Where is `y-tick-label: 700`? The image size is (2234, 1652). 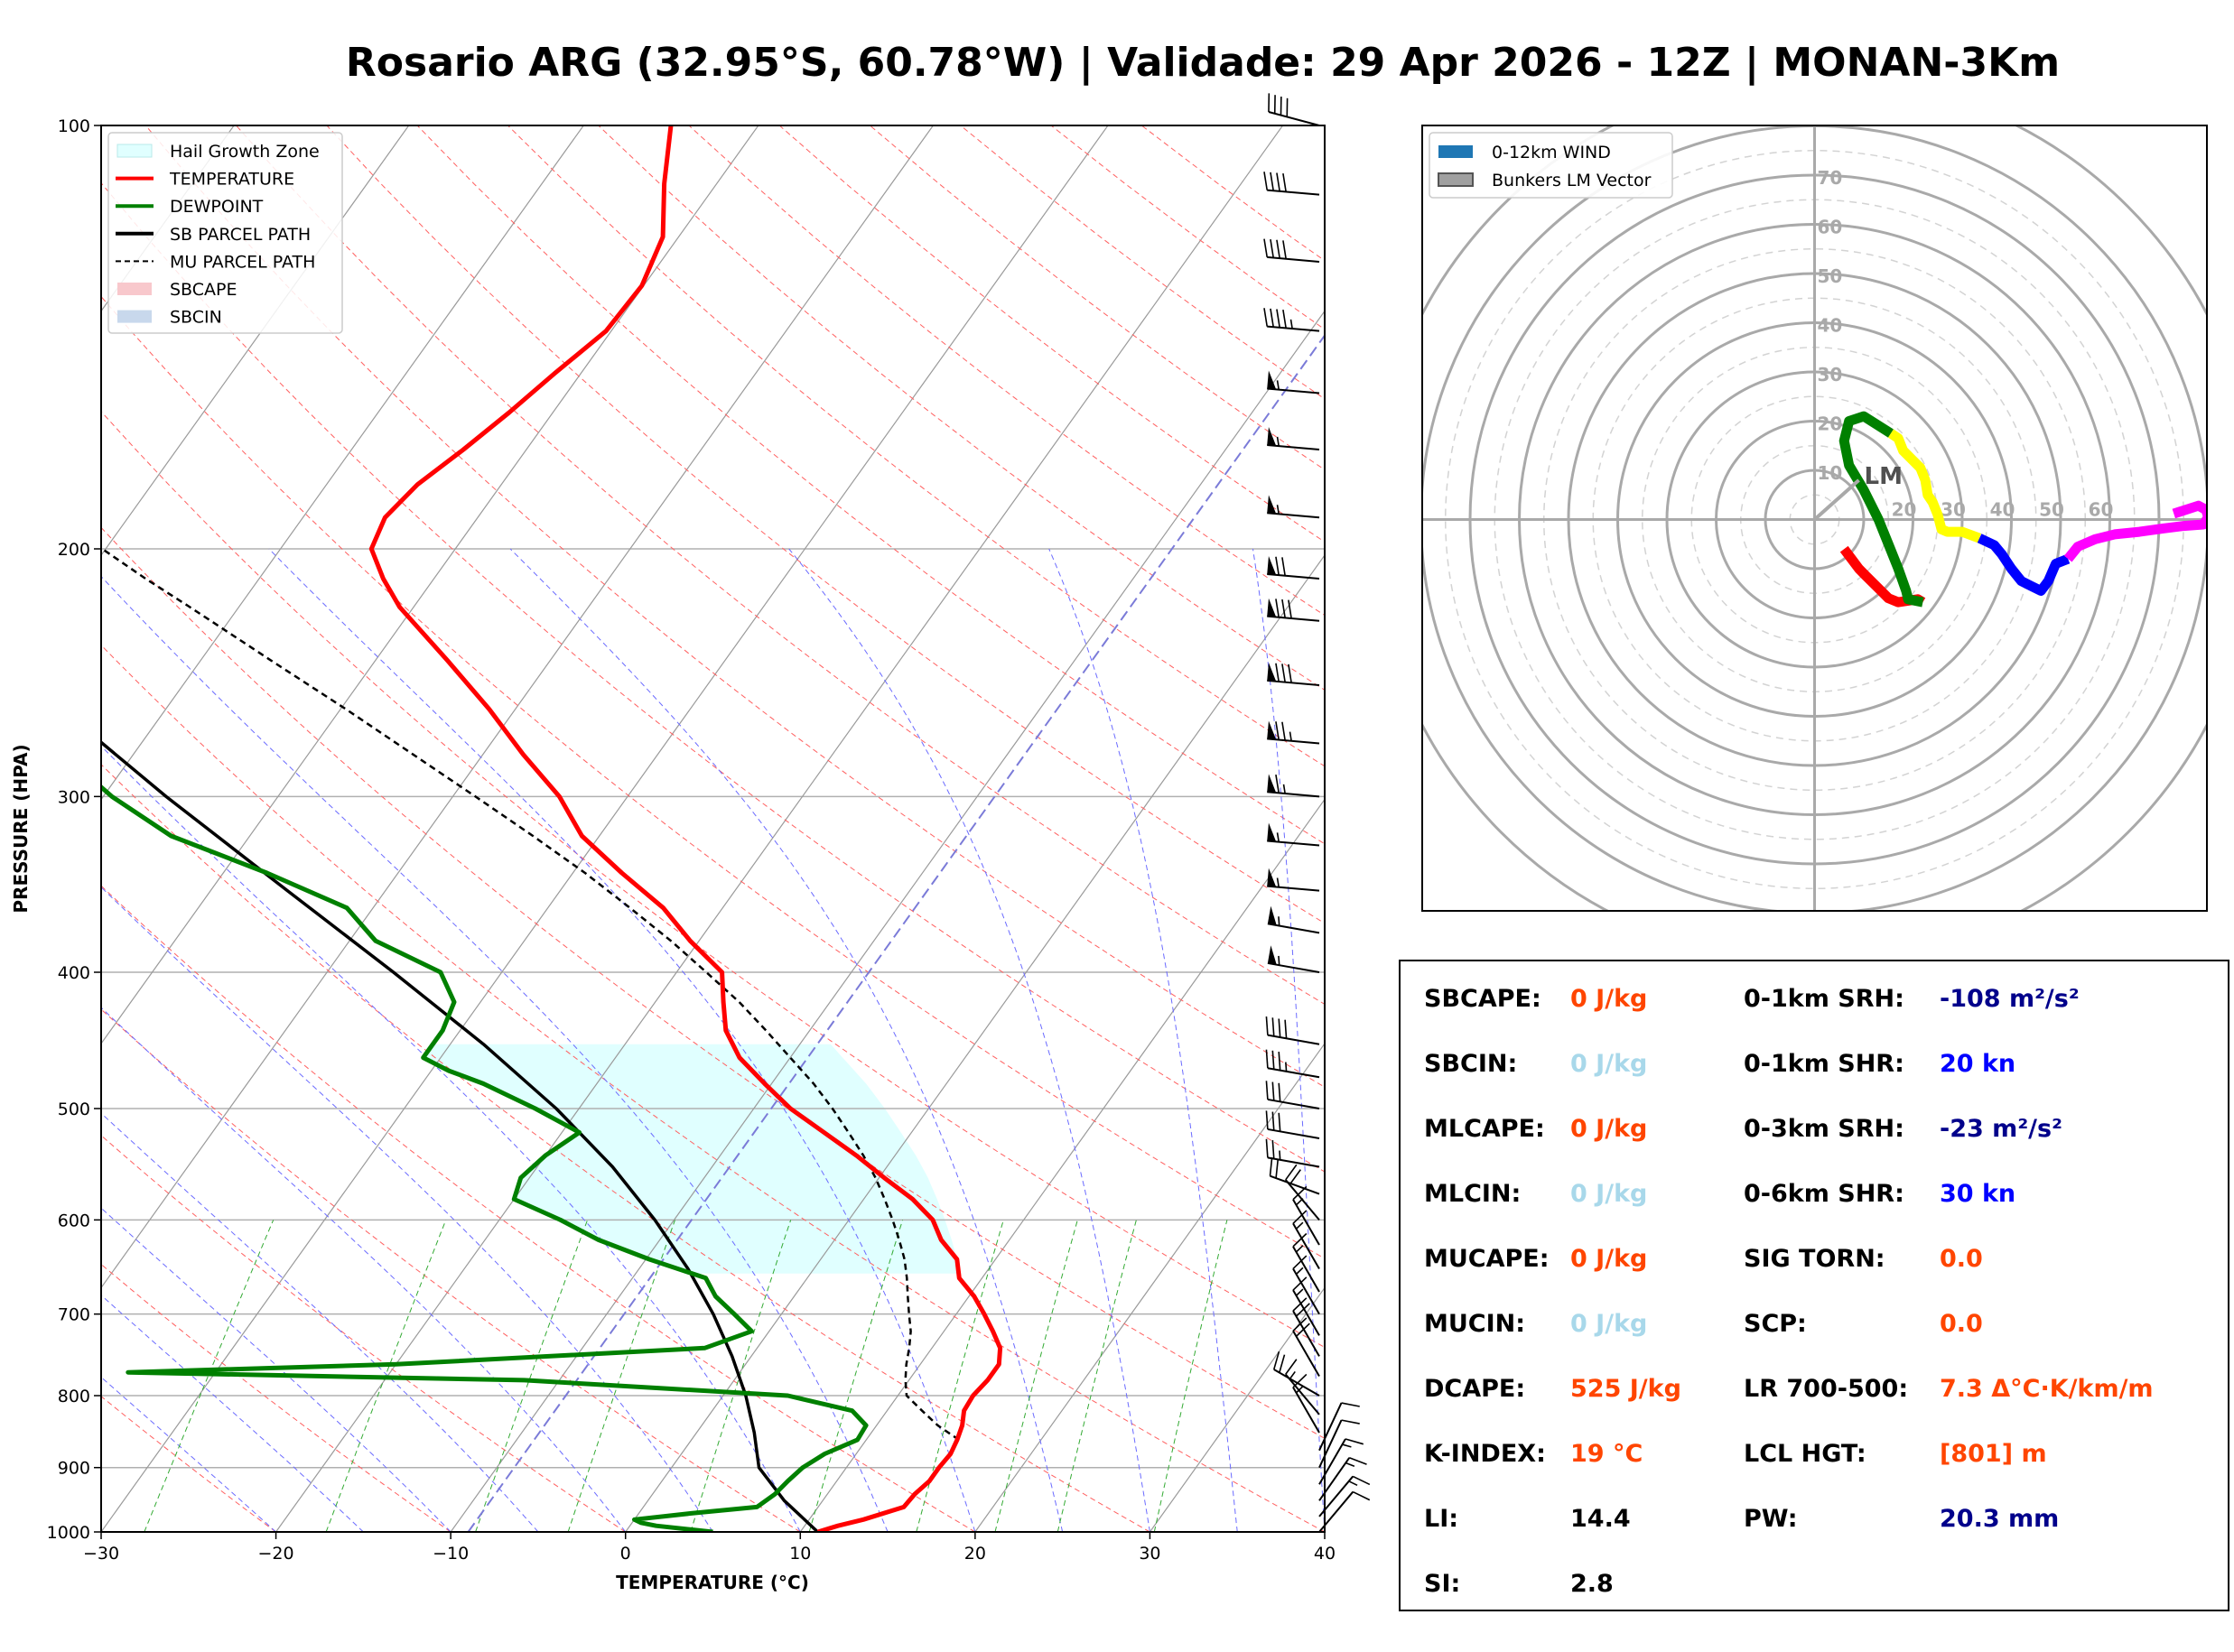
y-tick-label: 700 is located at coordinates (74, 1315).